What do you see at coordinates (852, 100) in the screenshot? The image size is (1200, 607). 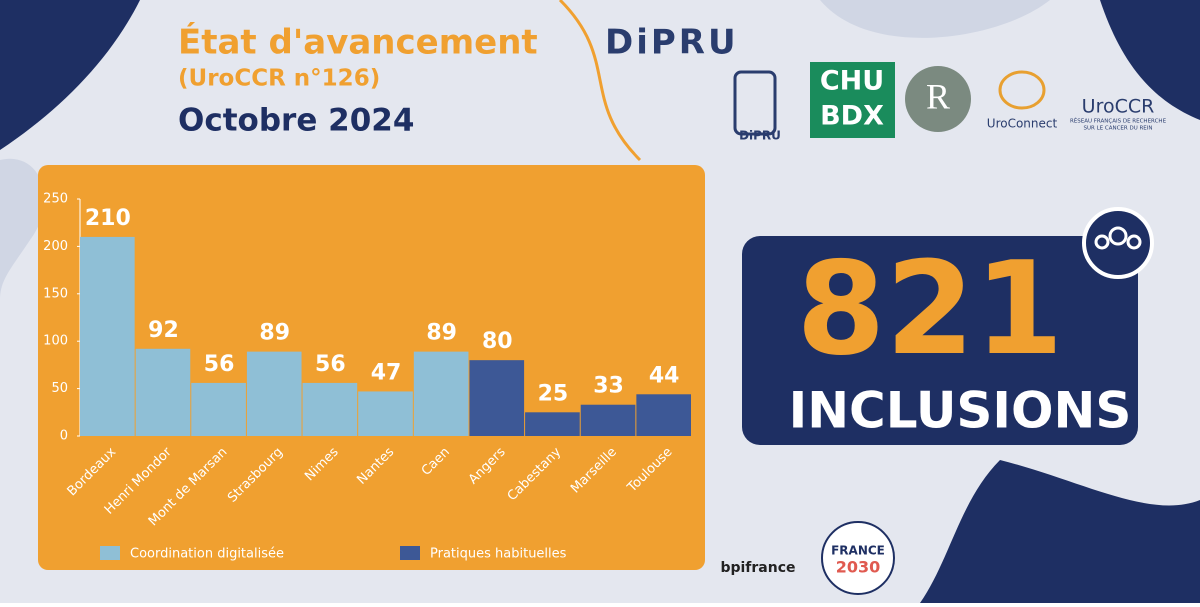 I see `chu-logo` at bounding box center [852, 100].